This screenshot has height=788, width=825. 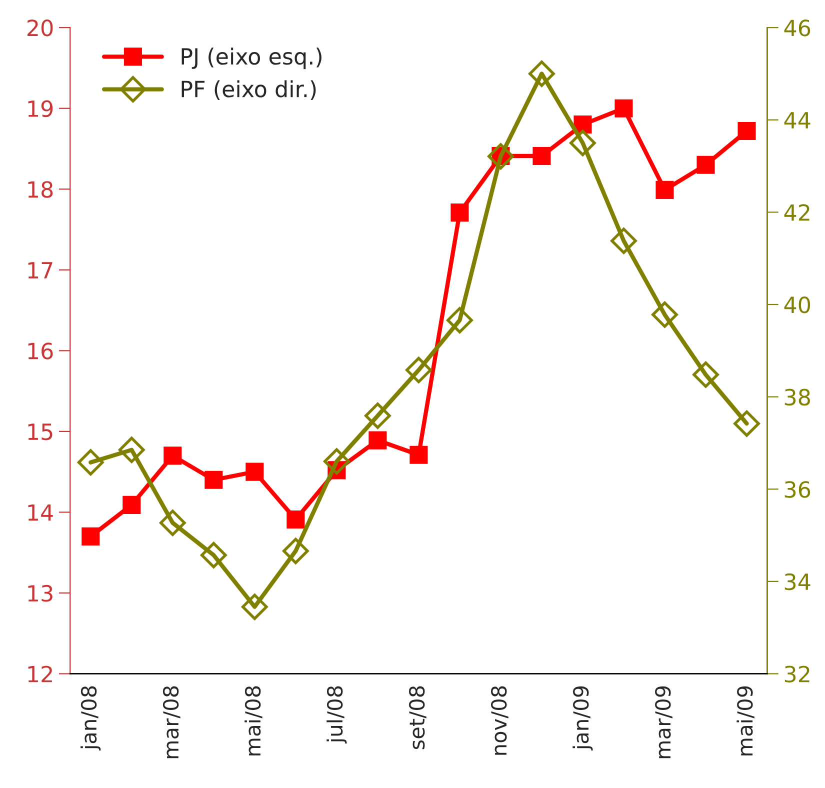 I want to click on y2-tick-label: 32, so click(x=797, y=674).